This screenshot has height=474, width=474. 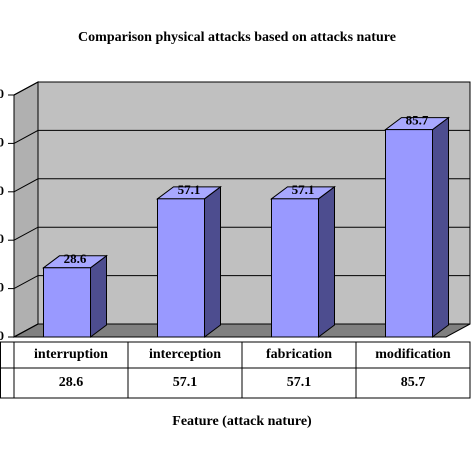 I want to click on data-label: 85.7, so click(x=417, y=120).